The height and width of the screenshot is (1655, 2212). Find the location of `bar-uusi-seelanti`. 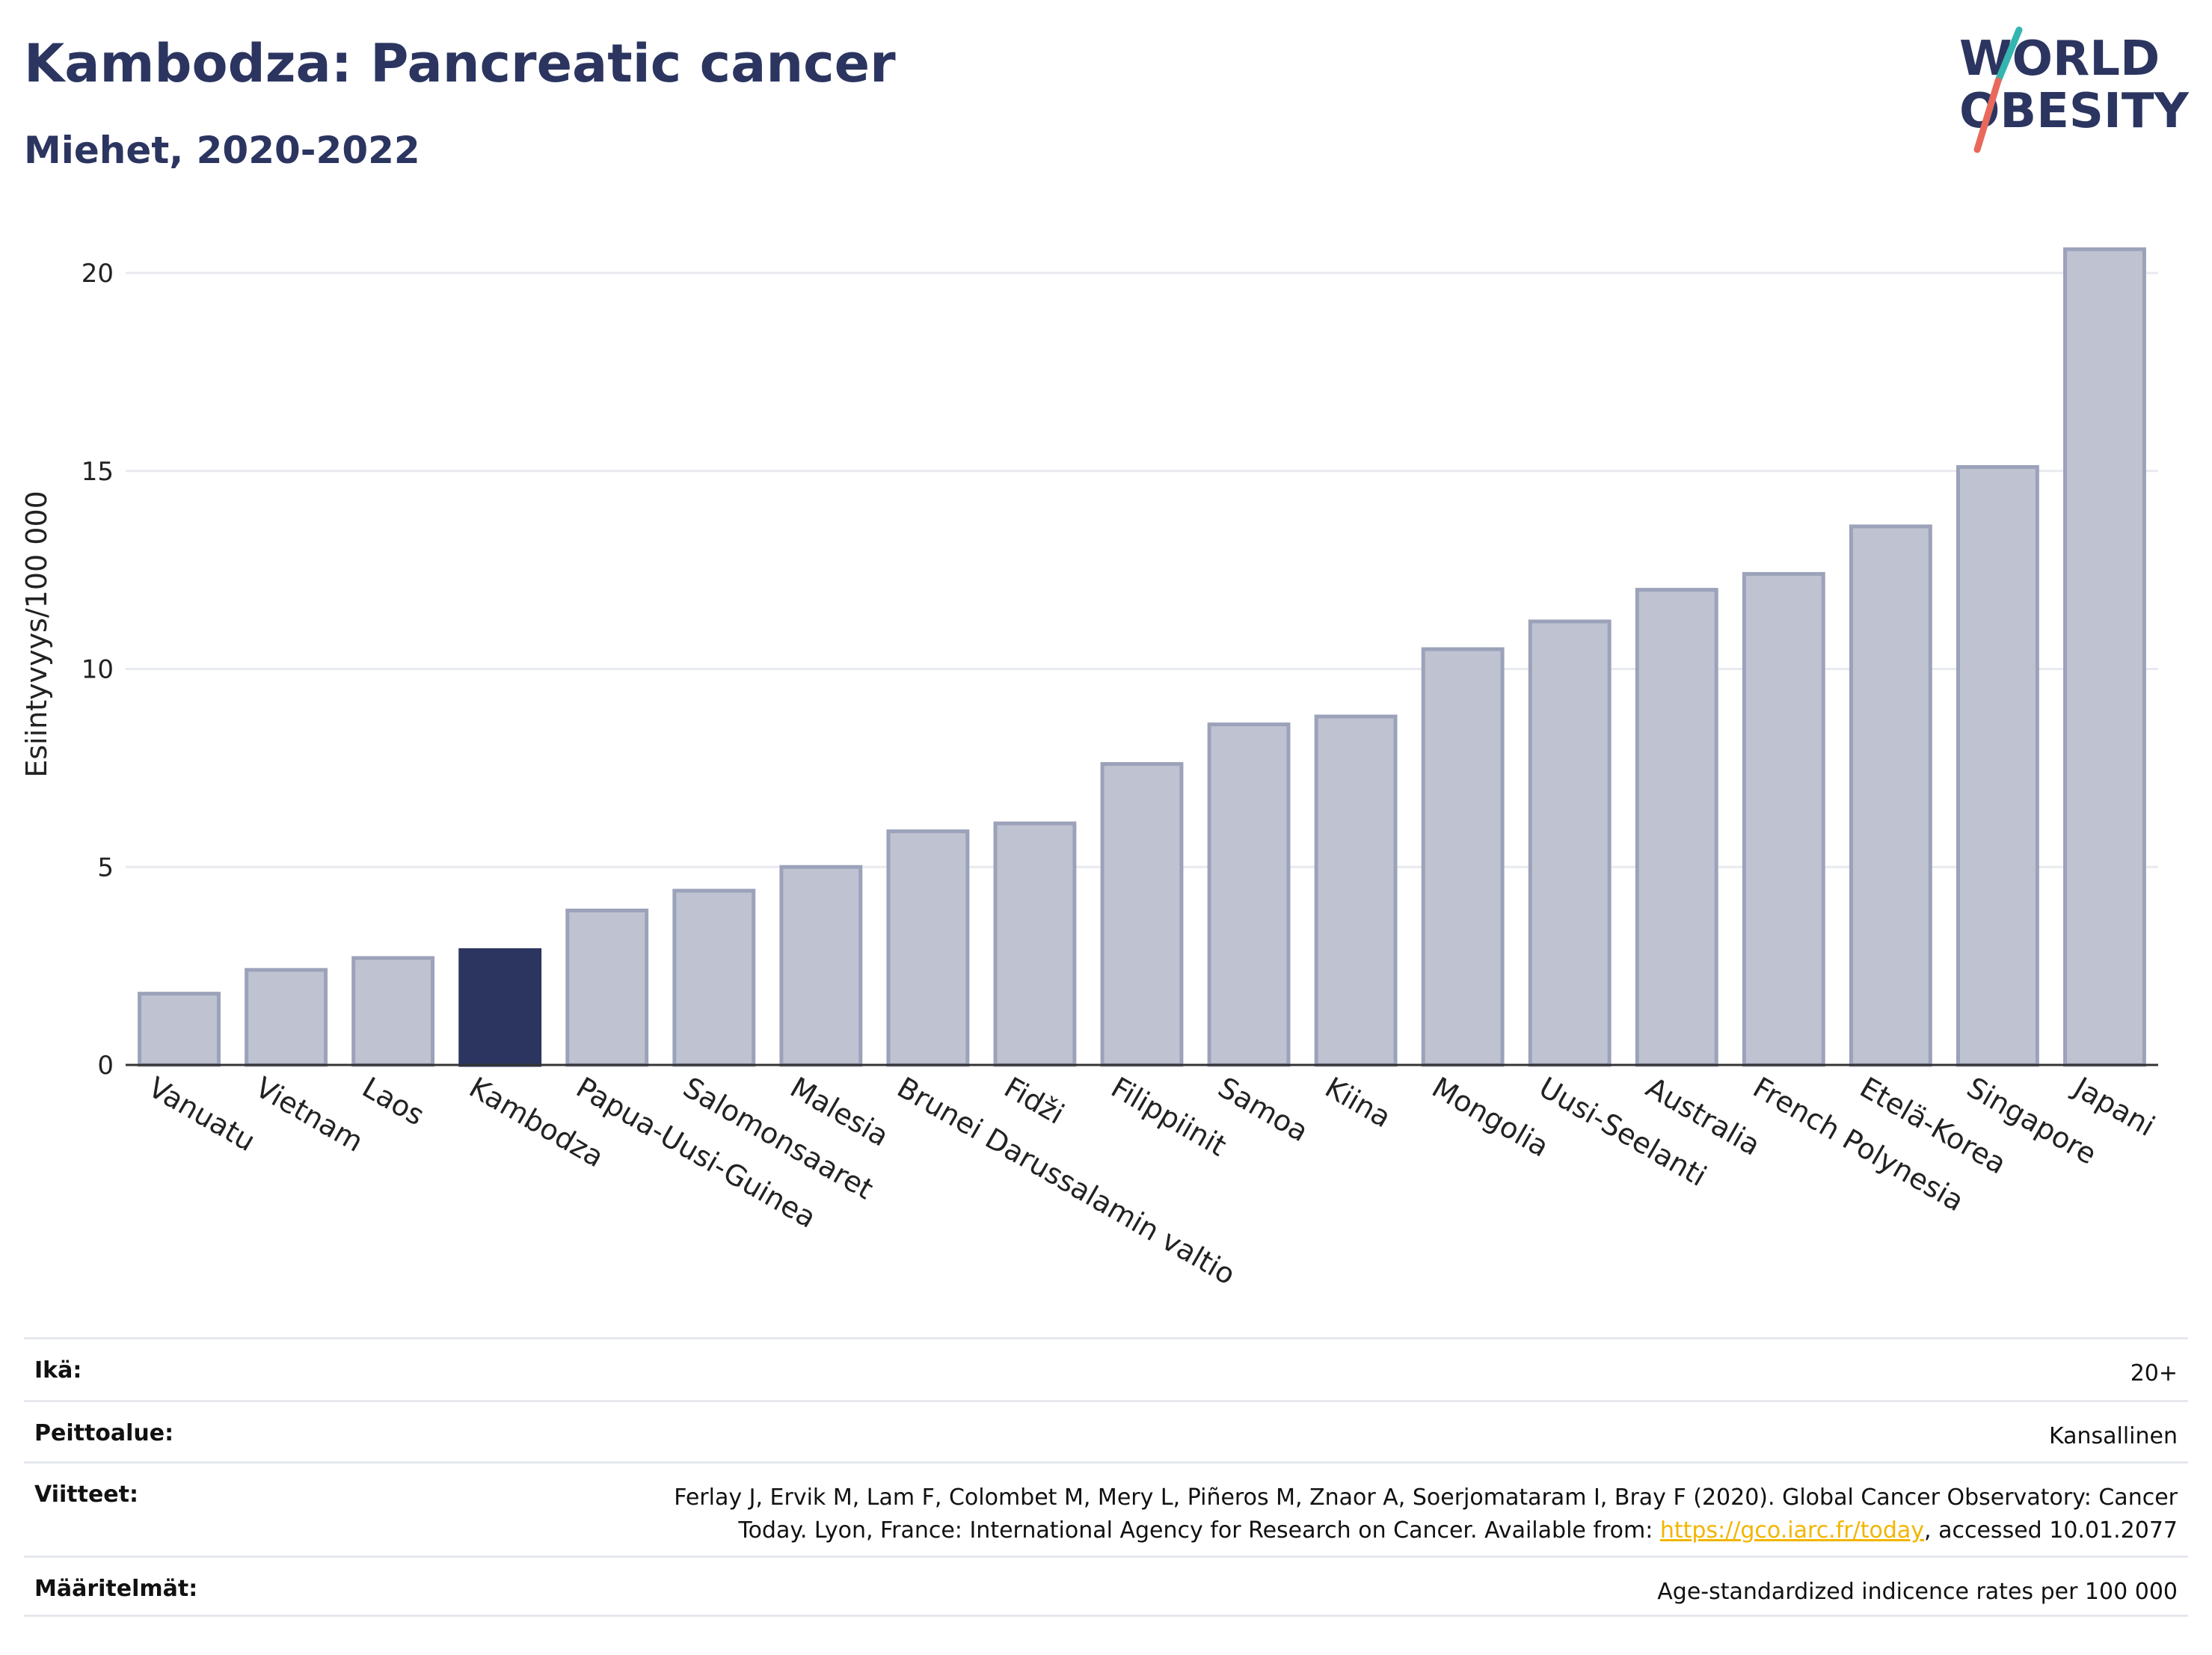

bar-uusi-seelanti is located at coordinates (1570, 843).